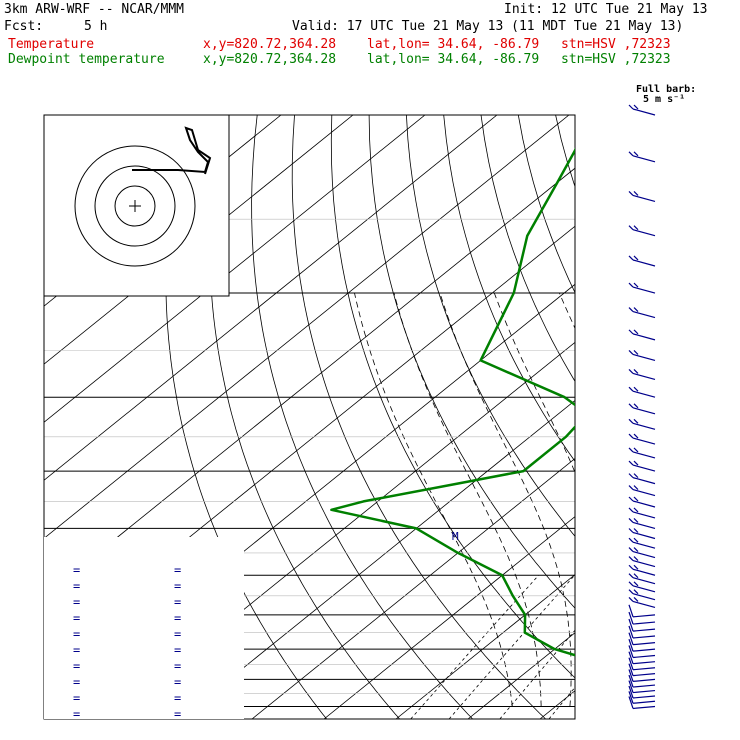 The image size is (740, 740). What do you see at coordinates (96, 26) in the screenshot?
I see `forecast-value: 5 h` at bounding box center [96, 26].